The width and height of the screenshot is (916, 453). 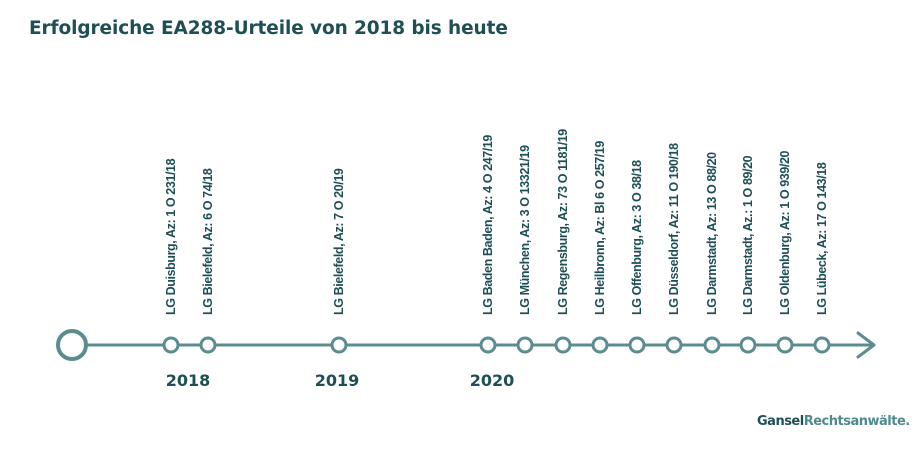 I want to click on year-label: 2020, so click(x=492, y=380).